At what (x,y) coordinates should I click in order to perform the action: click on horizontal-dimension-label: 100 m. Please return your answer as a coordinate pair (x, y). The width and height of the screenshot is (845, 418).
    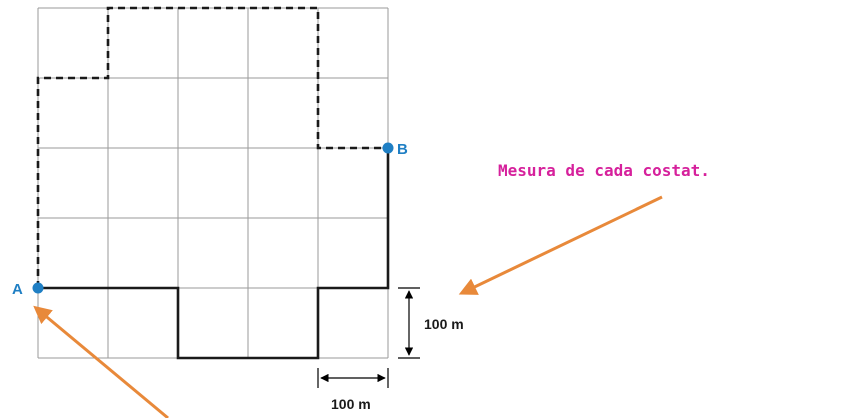
    Looking at the image, I should click on (351, 404).